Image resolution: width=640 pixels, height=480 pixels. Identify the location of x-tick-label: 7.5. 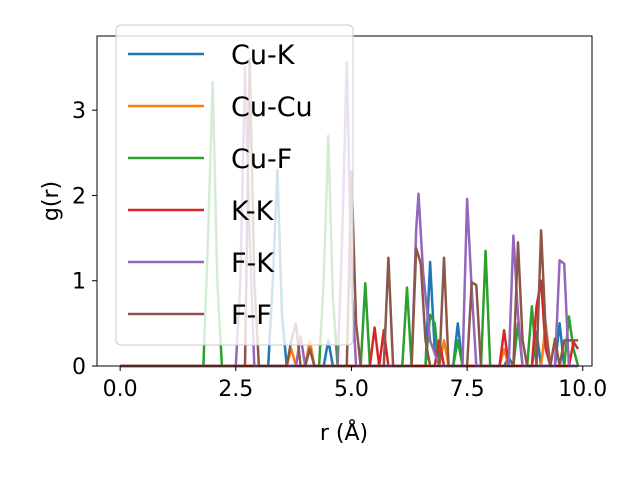
(467, 389).